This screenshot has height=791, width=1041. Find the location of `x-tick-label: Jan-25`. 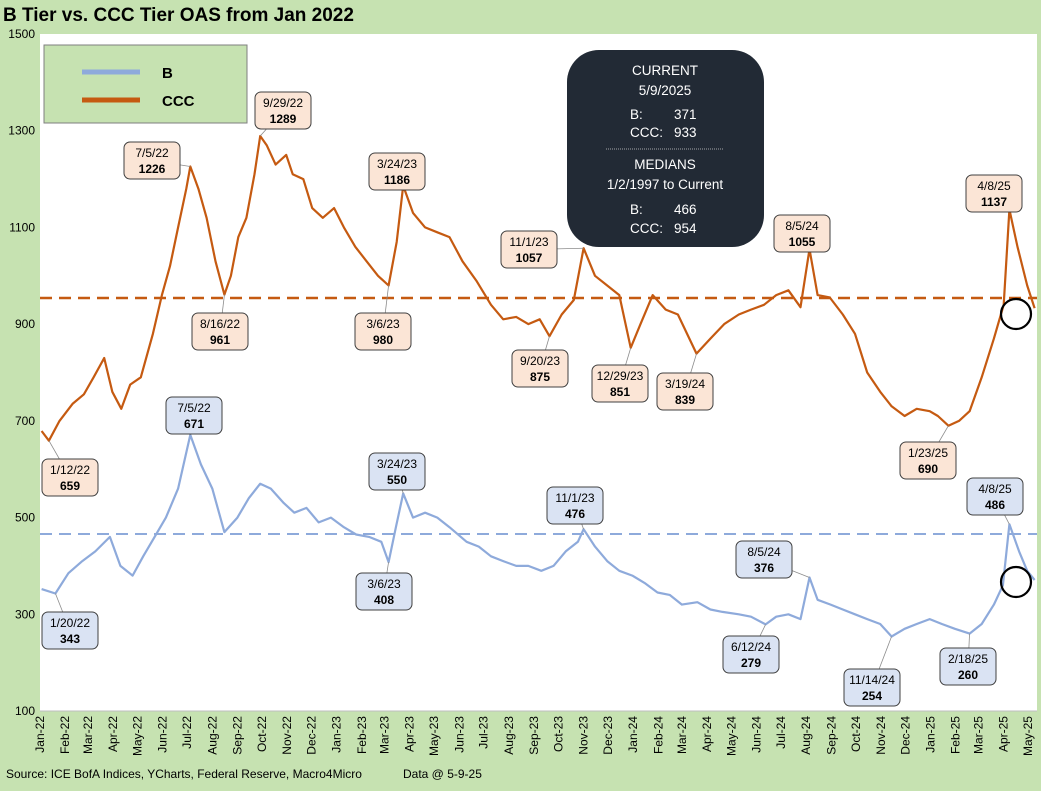

x-tick-label: Jan-25 is located at coordinates (931, 734).